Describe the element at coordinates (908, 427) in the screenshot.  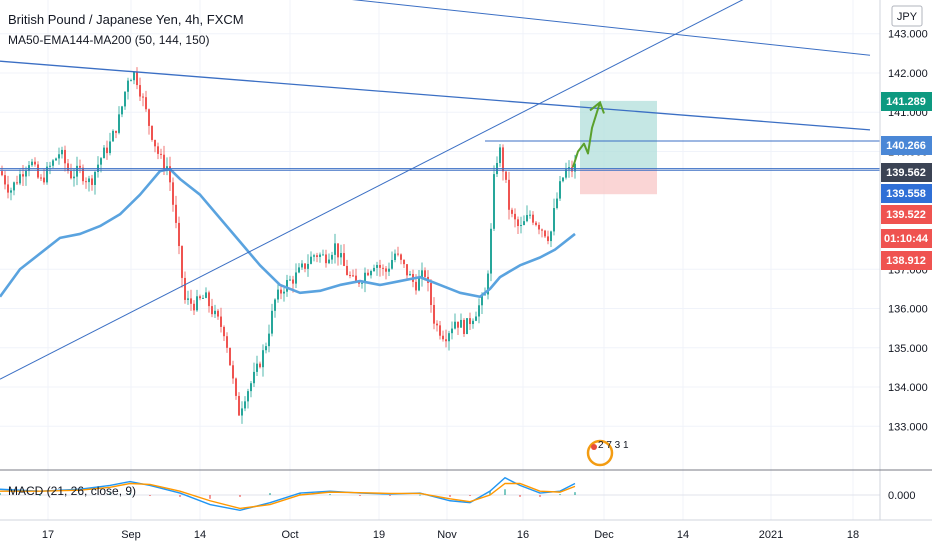
I see `price-tick-label: 133.000` at that location.